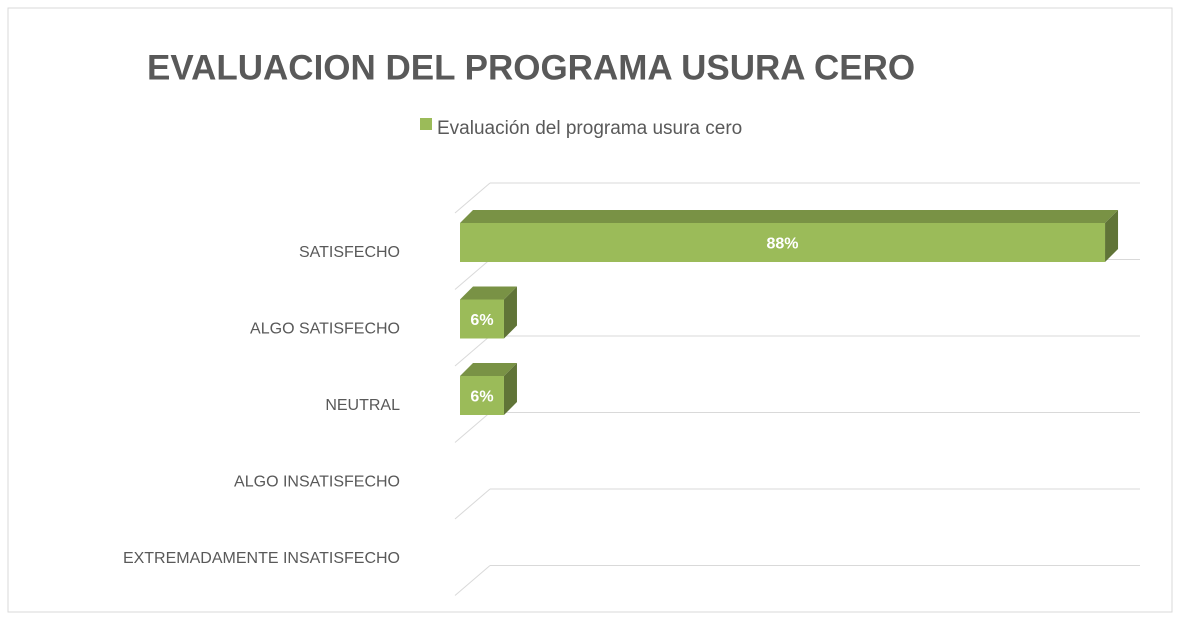 Image resolution: width=1182 pixels, height=620 pixels. I want to click on y-tick-label: SATISFECHO, so click(349, 252).